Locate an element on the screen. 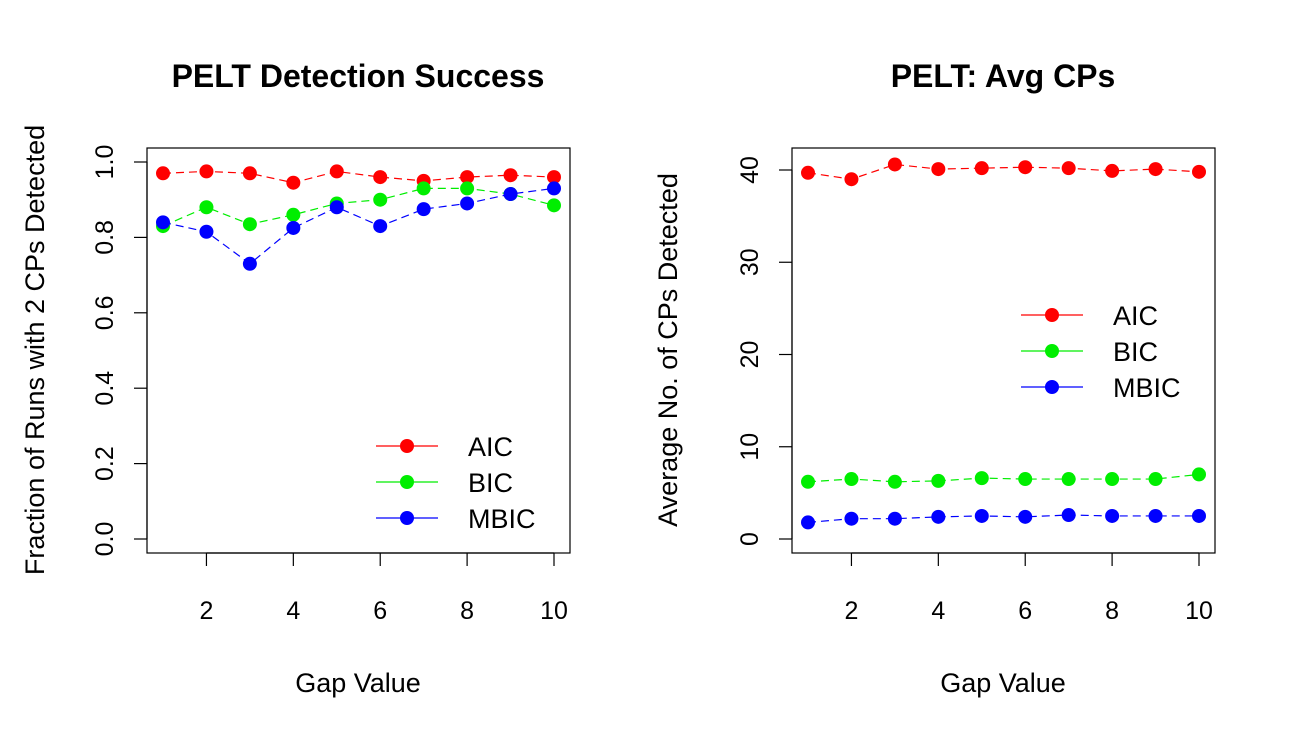 This screenshot has height=738, width=1291. left-x-tick-label: 8 is located at coordinates (467, 611).